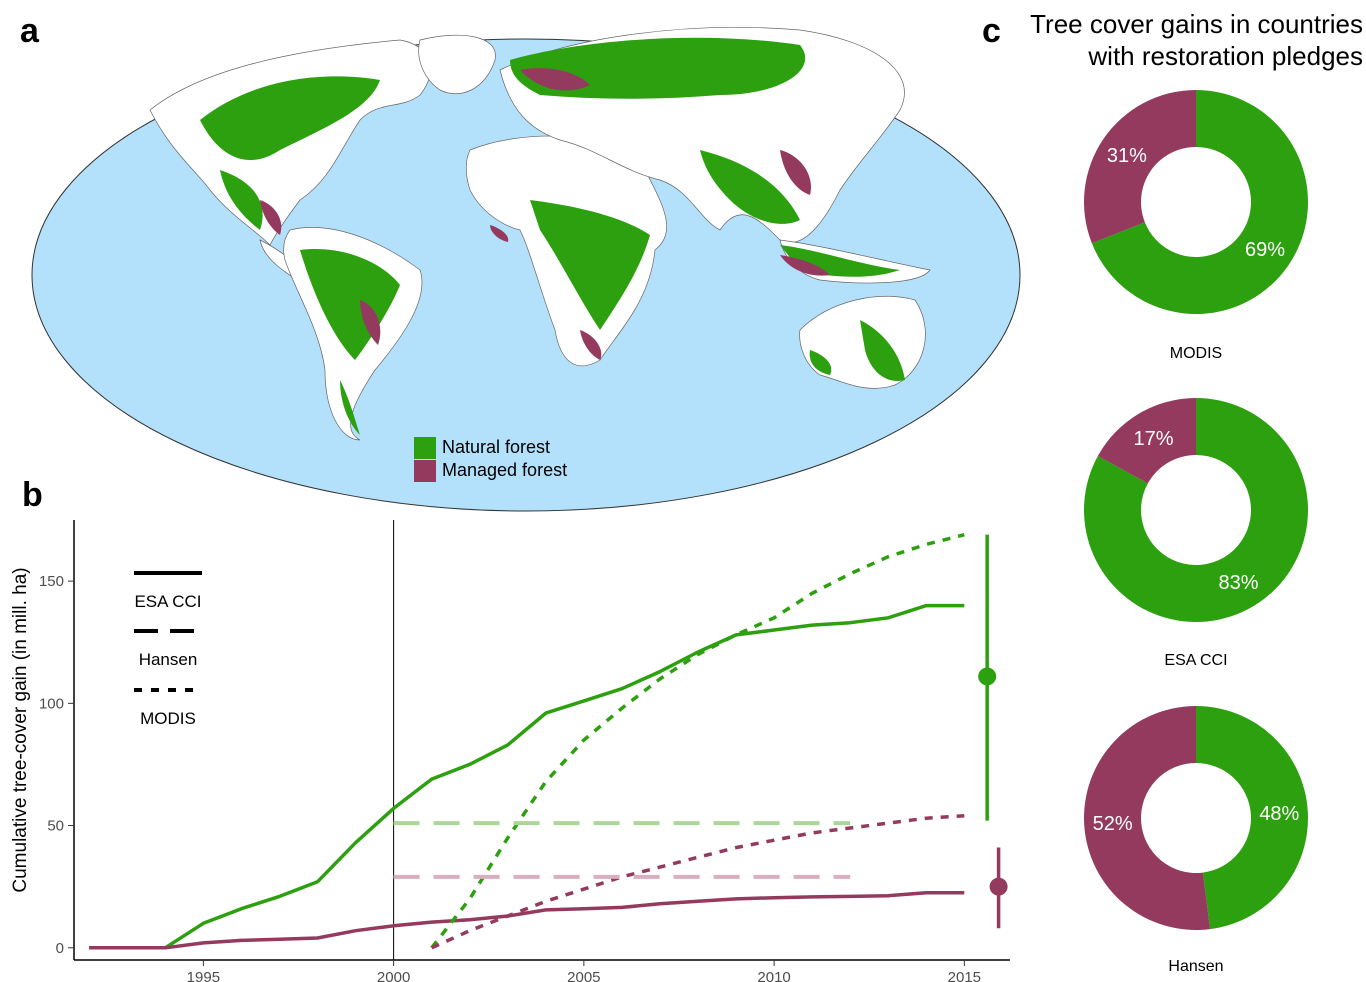 The height and width of the screenshot is (982, 1366). I want to click on donut-slice-hansen-managed, so click(1147, 818).